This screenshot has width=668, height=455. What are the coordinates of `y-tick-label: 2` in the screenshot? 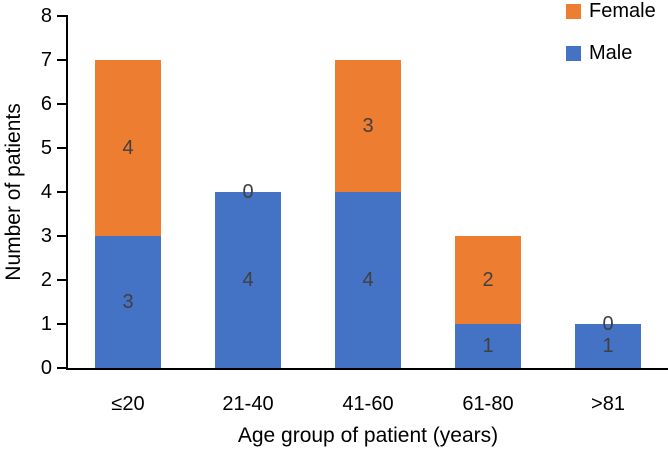 It's located at (46, 280).